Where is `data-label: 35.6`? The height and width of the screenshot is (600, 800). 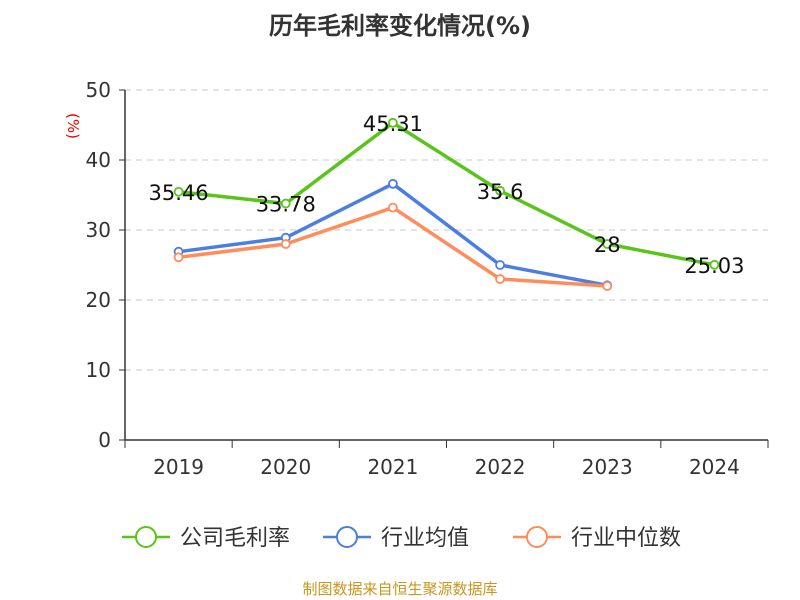 data-label: 35.6 is located at coordinates (500, 192).